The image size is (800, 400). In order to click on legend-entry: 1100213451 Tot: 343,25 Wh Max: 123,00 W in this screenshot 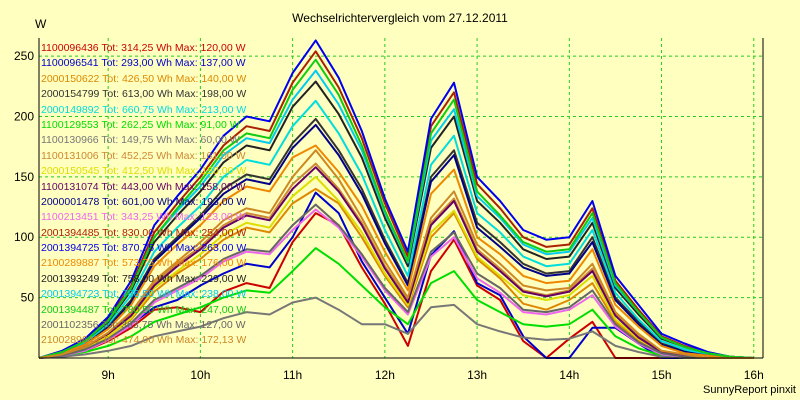, I will do `click(143, 217)`.